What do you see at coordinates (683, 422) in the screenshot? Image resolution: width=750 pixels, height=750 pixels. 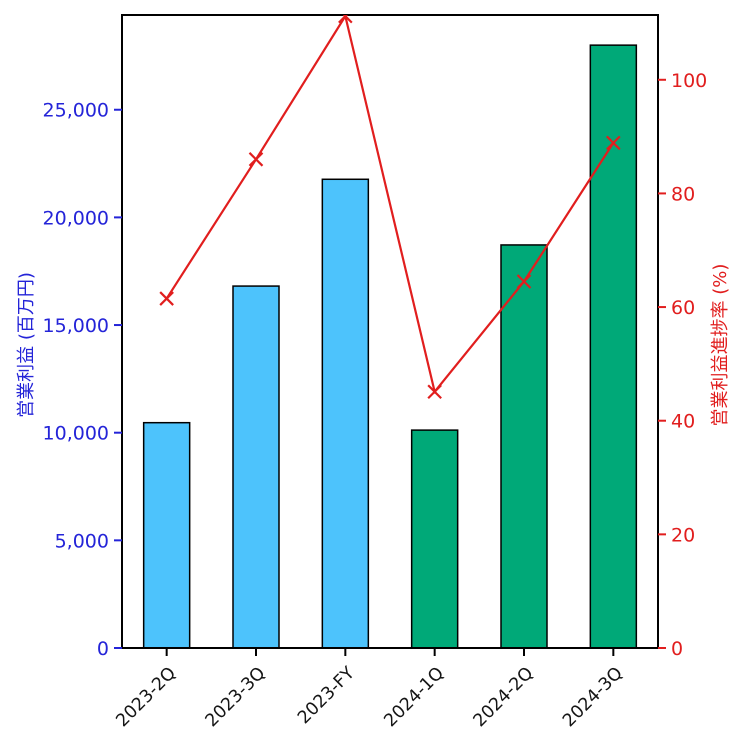 I see `right-tick-label: 40` at bounding box center [683, 422].